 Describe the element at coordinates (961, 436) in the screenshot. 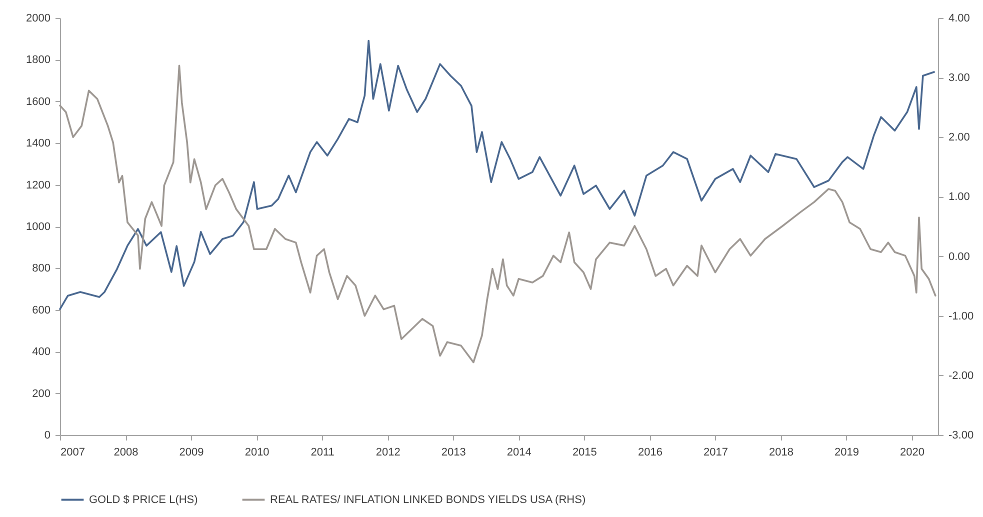

I see `y2-tick-label: -3.00` at that location.